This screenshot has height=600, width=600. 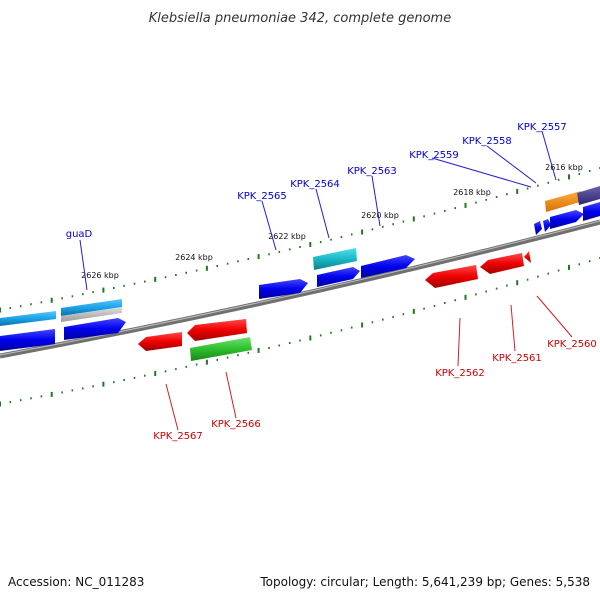 I want to click on cds-forward-left, so click(x=27, y=340).